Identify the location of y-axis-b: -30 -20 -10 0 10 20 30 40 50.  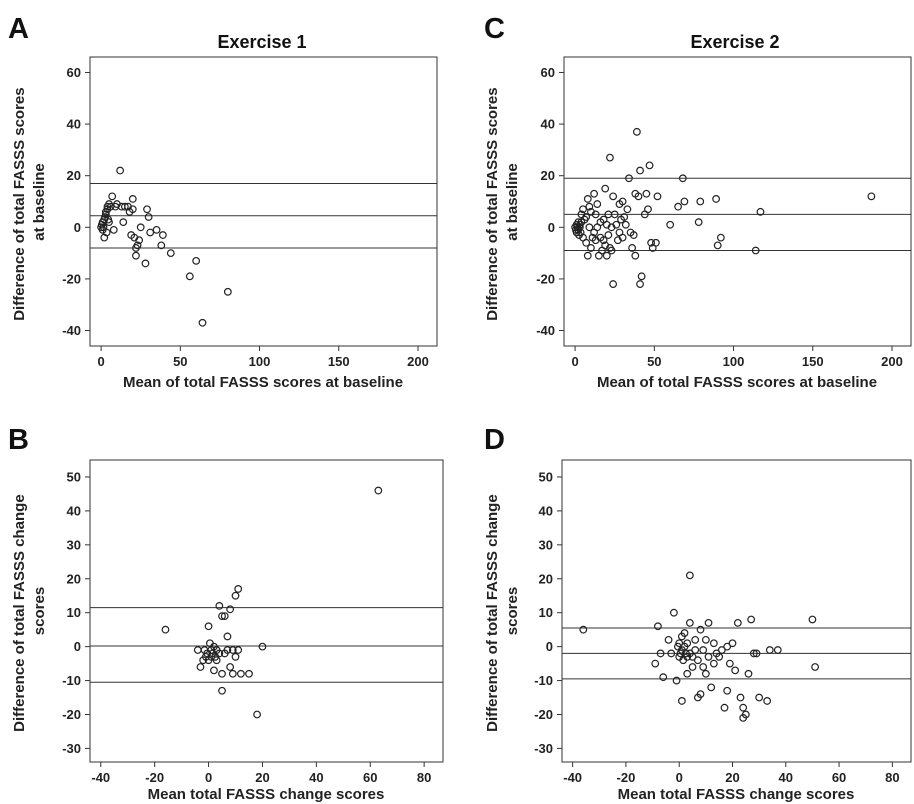
(76, 612).